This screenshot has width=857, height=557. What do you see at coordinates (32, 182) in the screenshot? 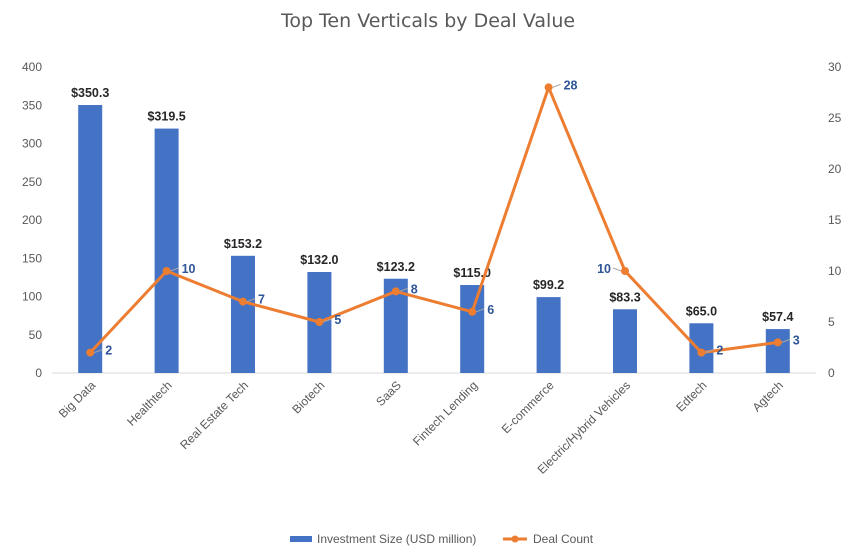
I see `left-axis-tick-label: 250` at bounding box center [32, 182].